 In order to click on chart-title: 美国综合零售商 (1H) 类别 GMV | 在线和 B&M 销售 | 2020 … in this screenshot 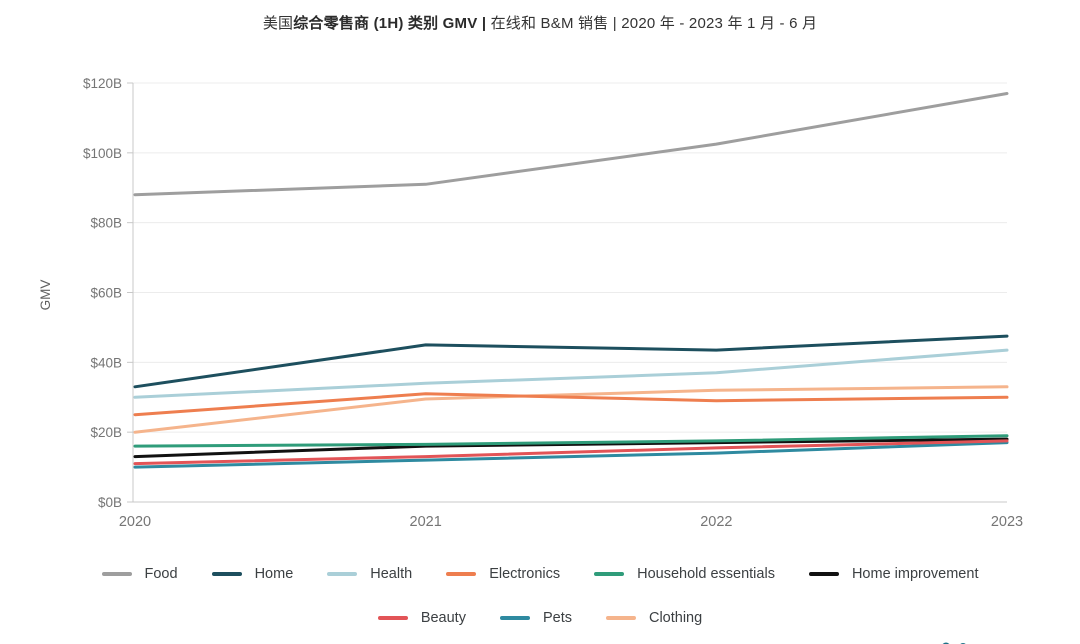, I will do `click(540, 22)`.